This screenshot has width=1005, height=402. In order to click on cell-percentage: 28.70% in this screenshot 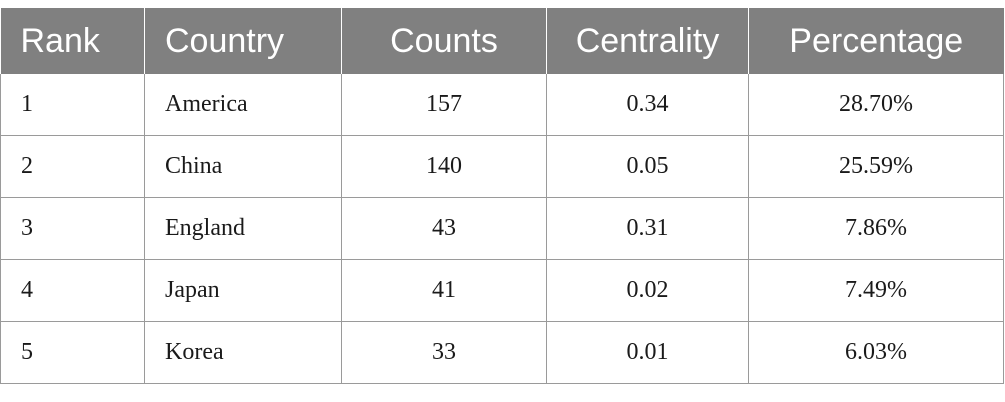, I will do `click(876, 105)`.